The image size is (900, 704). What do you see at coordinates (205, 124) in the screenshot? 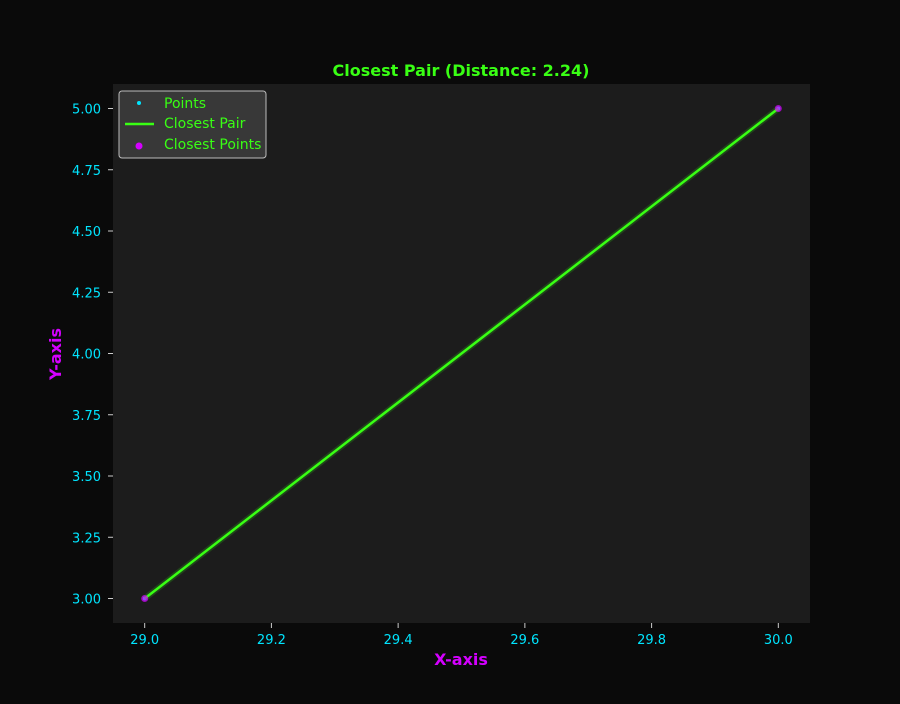
I see `legend-label-closest-pair: Closest Pair` at bounding box center [205, 124].